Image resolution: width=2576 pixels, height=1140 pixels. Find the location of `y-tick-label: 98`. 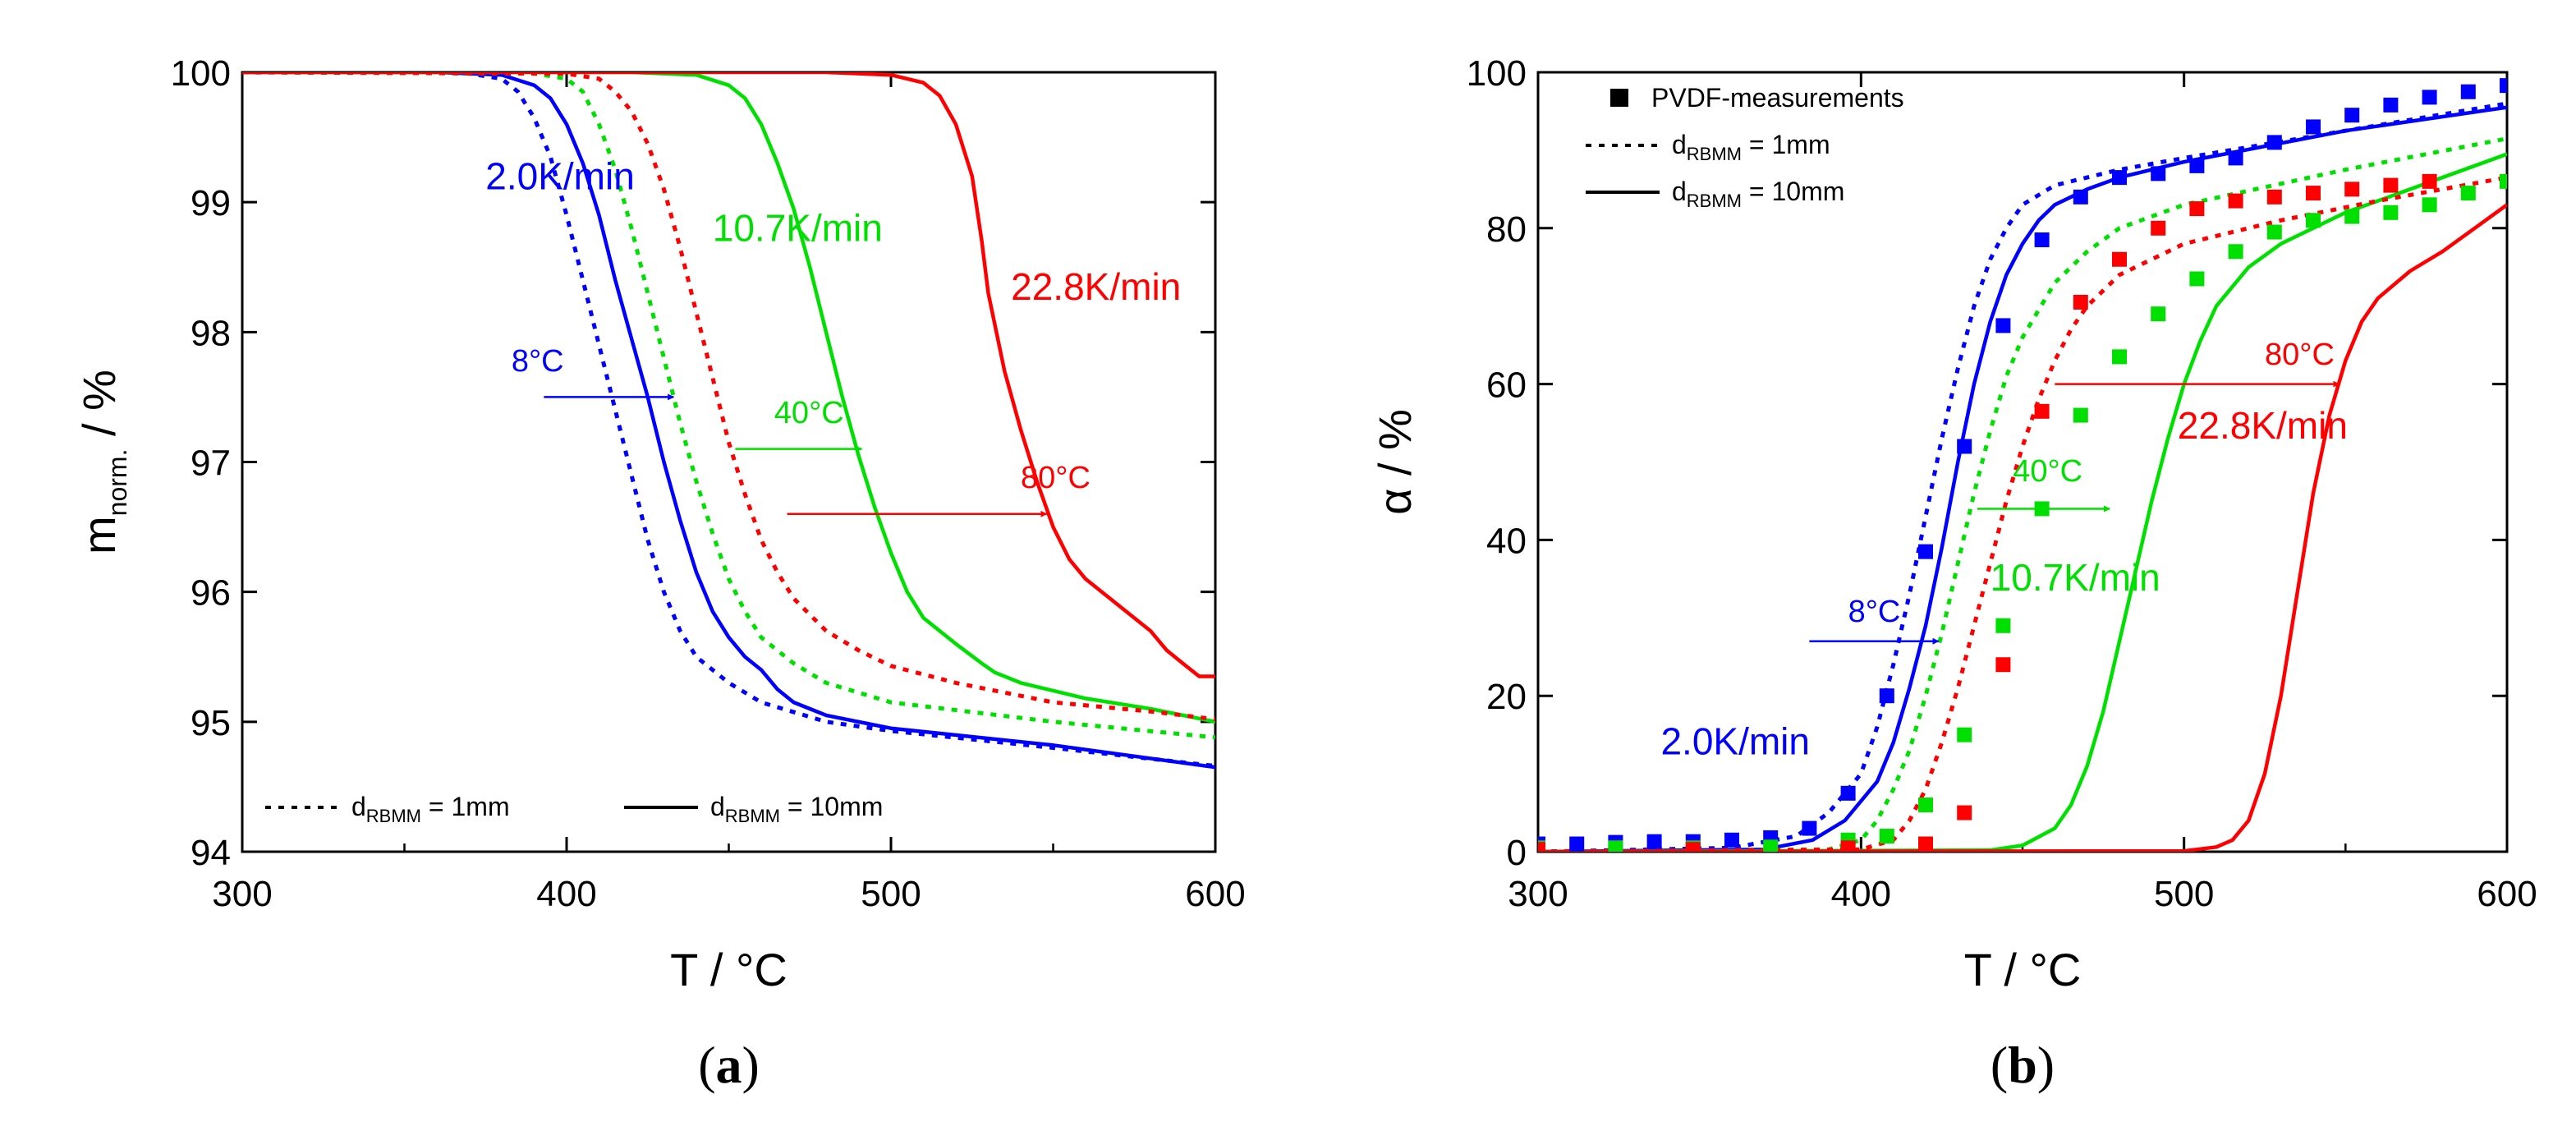

y-tick-label: 98 is located at coordinates (211, 333).